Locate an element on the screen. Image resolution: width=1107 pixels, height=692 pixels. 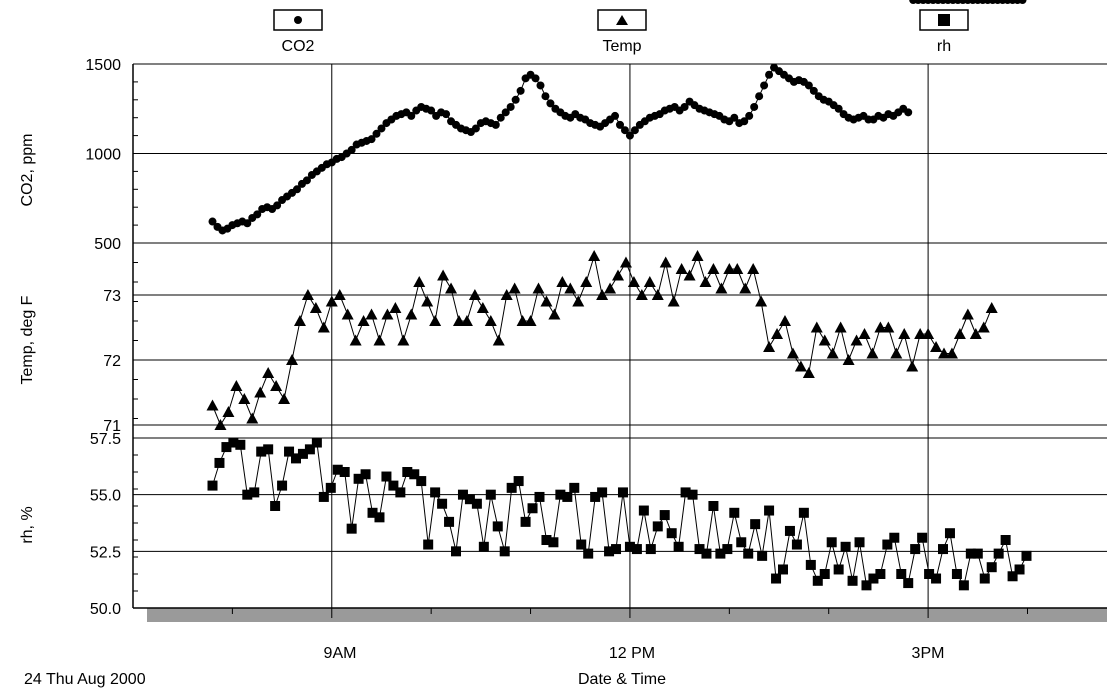
y-tick-label-p2-2: 55.0 is located at coordinates (105, 496).